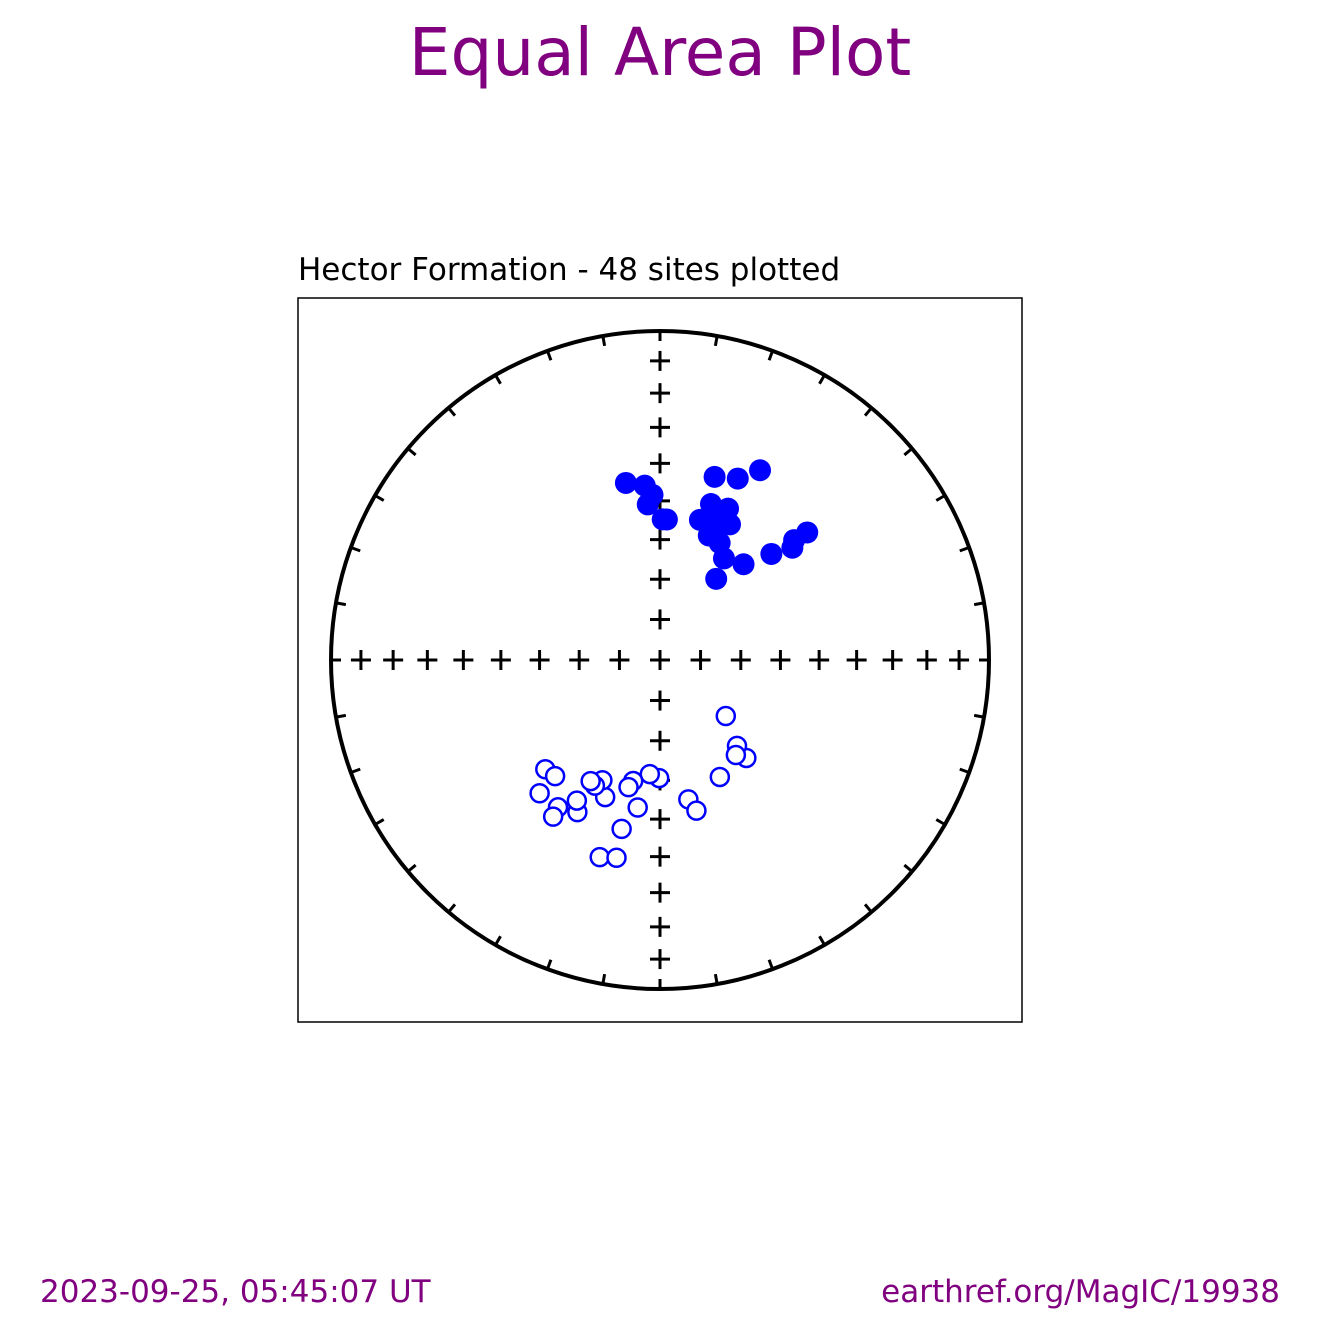  What do you see at coordinates (235, 1292) in the screenshot?
I see `timestamp: 2023-09-25, 05:45:07 UT` at bounding box center [235, 1292].